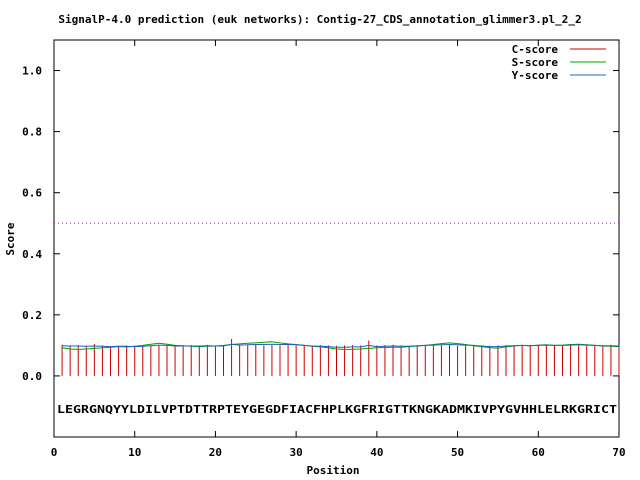 Image resolution: width=640 pixels, height=480 pixels. Describe the element at coordinates (457, 452) in the screenshot. I see `x-tick-label: 50` at that location.